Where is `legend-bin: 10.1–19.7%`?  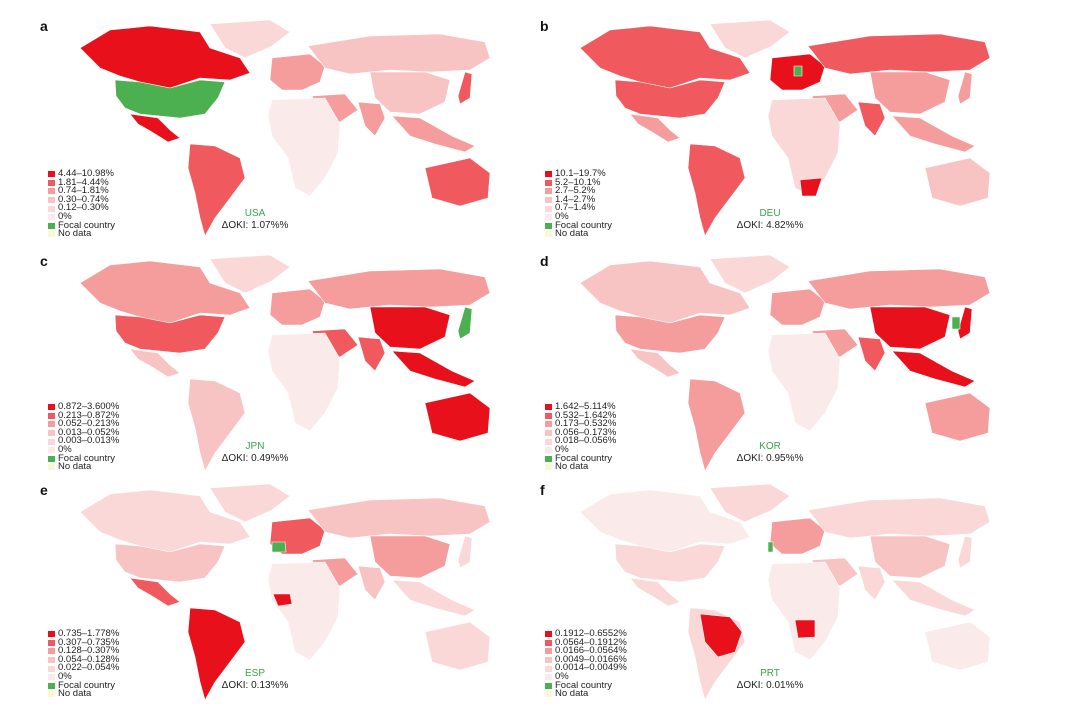 legend-bin: 10.1–19.7% is located at coordinates (578, 174).